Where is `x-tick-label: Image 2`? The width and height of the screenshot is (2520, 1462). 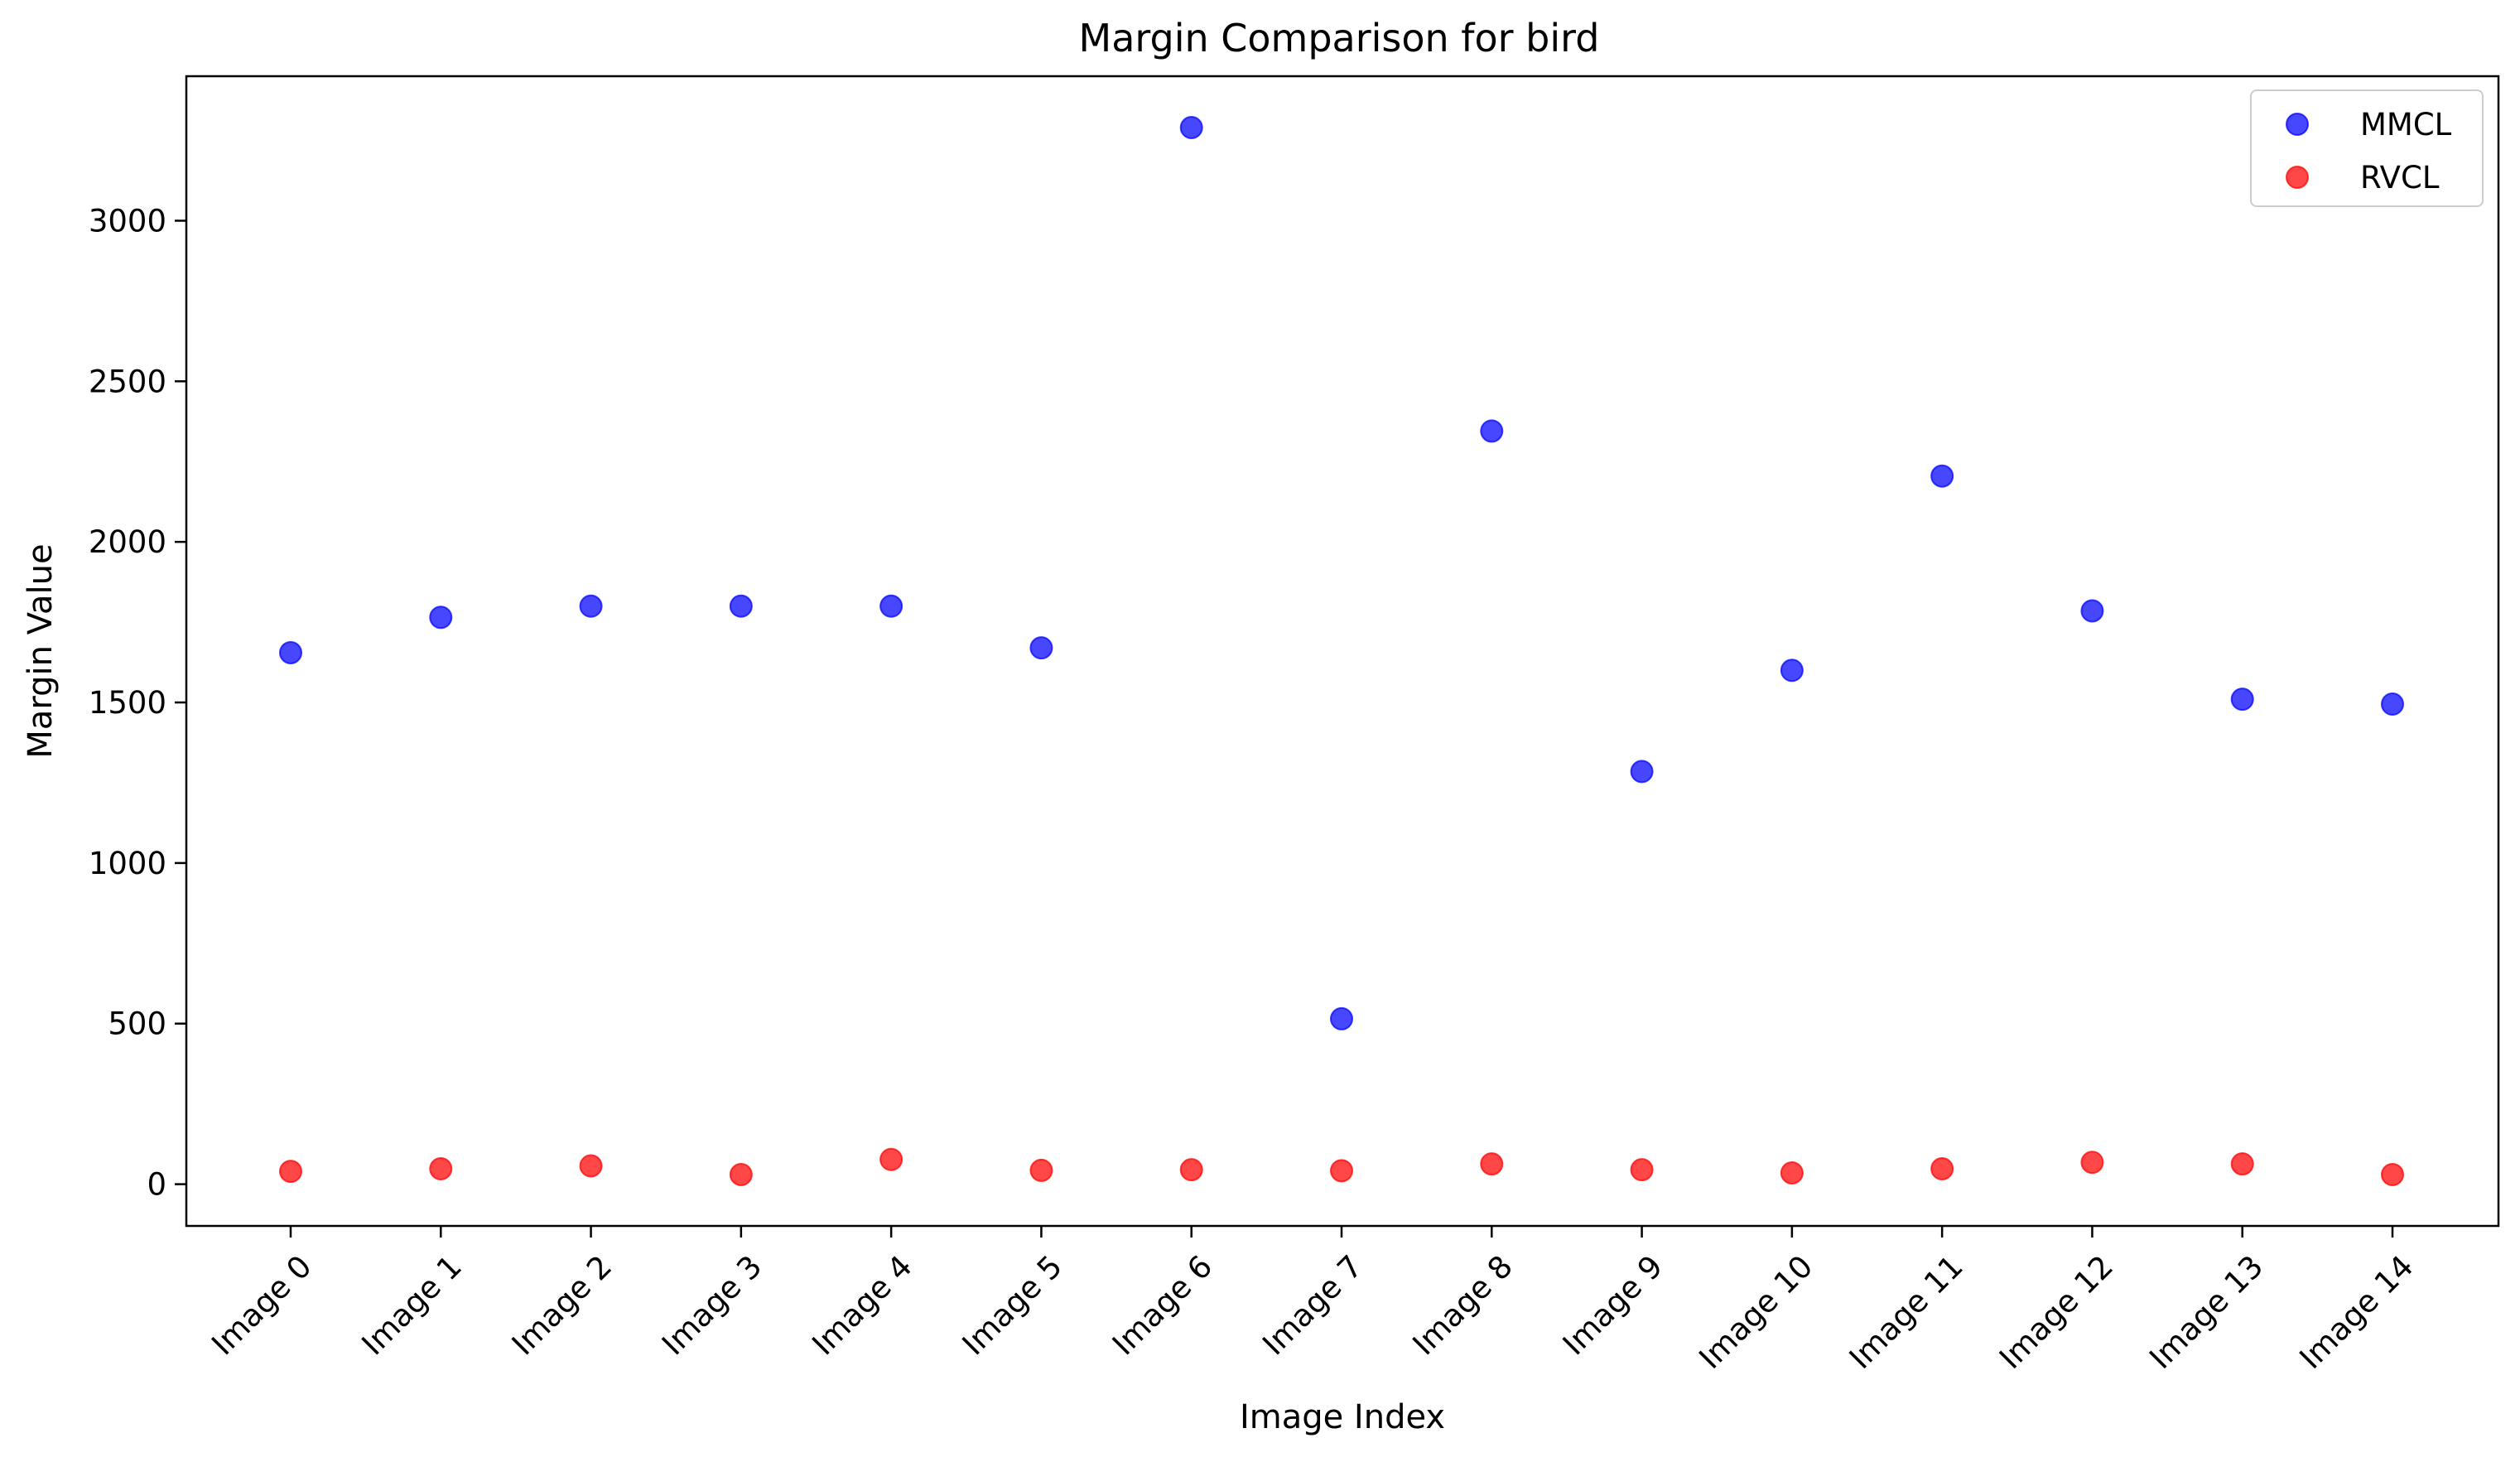 x-tick-label: Image 2 is located at coordinates (562, 1305).